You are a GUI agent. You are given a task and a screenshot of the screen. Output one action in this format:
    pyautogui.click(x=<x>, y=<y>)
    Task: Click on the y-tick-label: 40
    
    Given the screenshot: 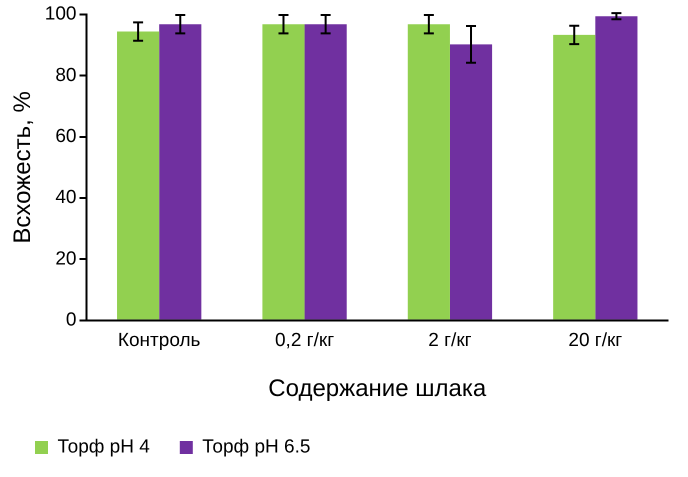 What is the action you would take?
    pyautogui.click(x=65, y=197)
    